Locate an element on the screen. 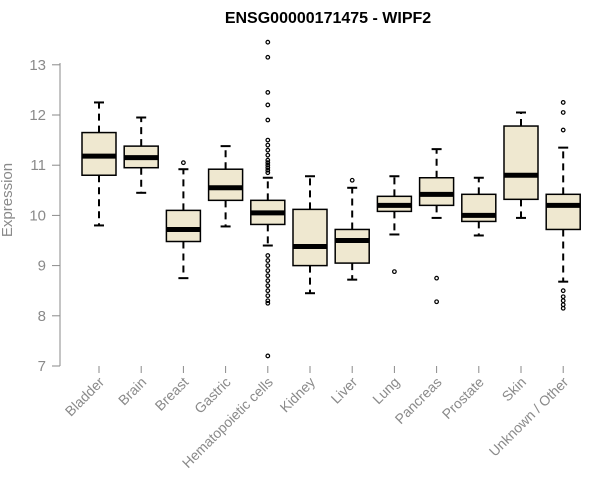 The height and width of the screenshot is (500, 600). y-tick-label-10: 10 is located at coordinates (37, 215).